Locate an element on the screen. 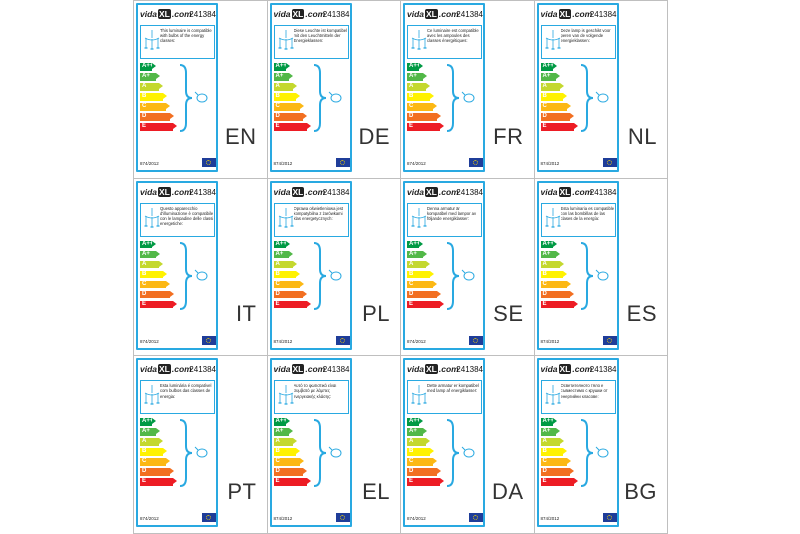 The image size is (800, 534). energy-class-bar: E is located at coordinates (559, 127).